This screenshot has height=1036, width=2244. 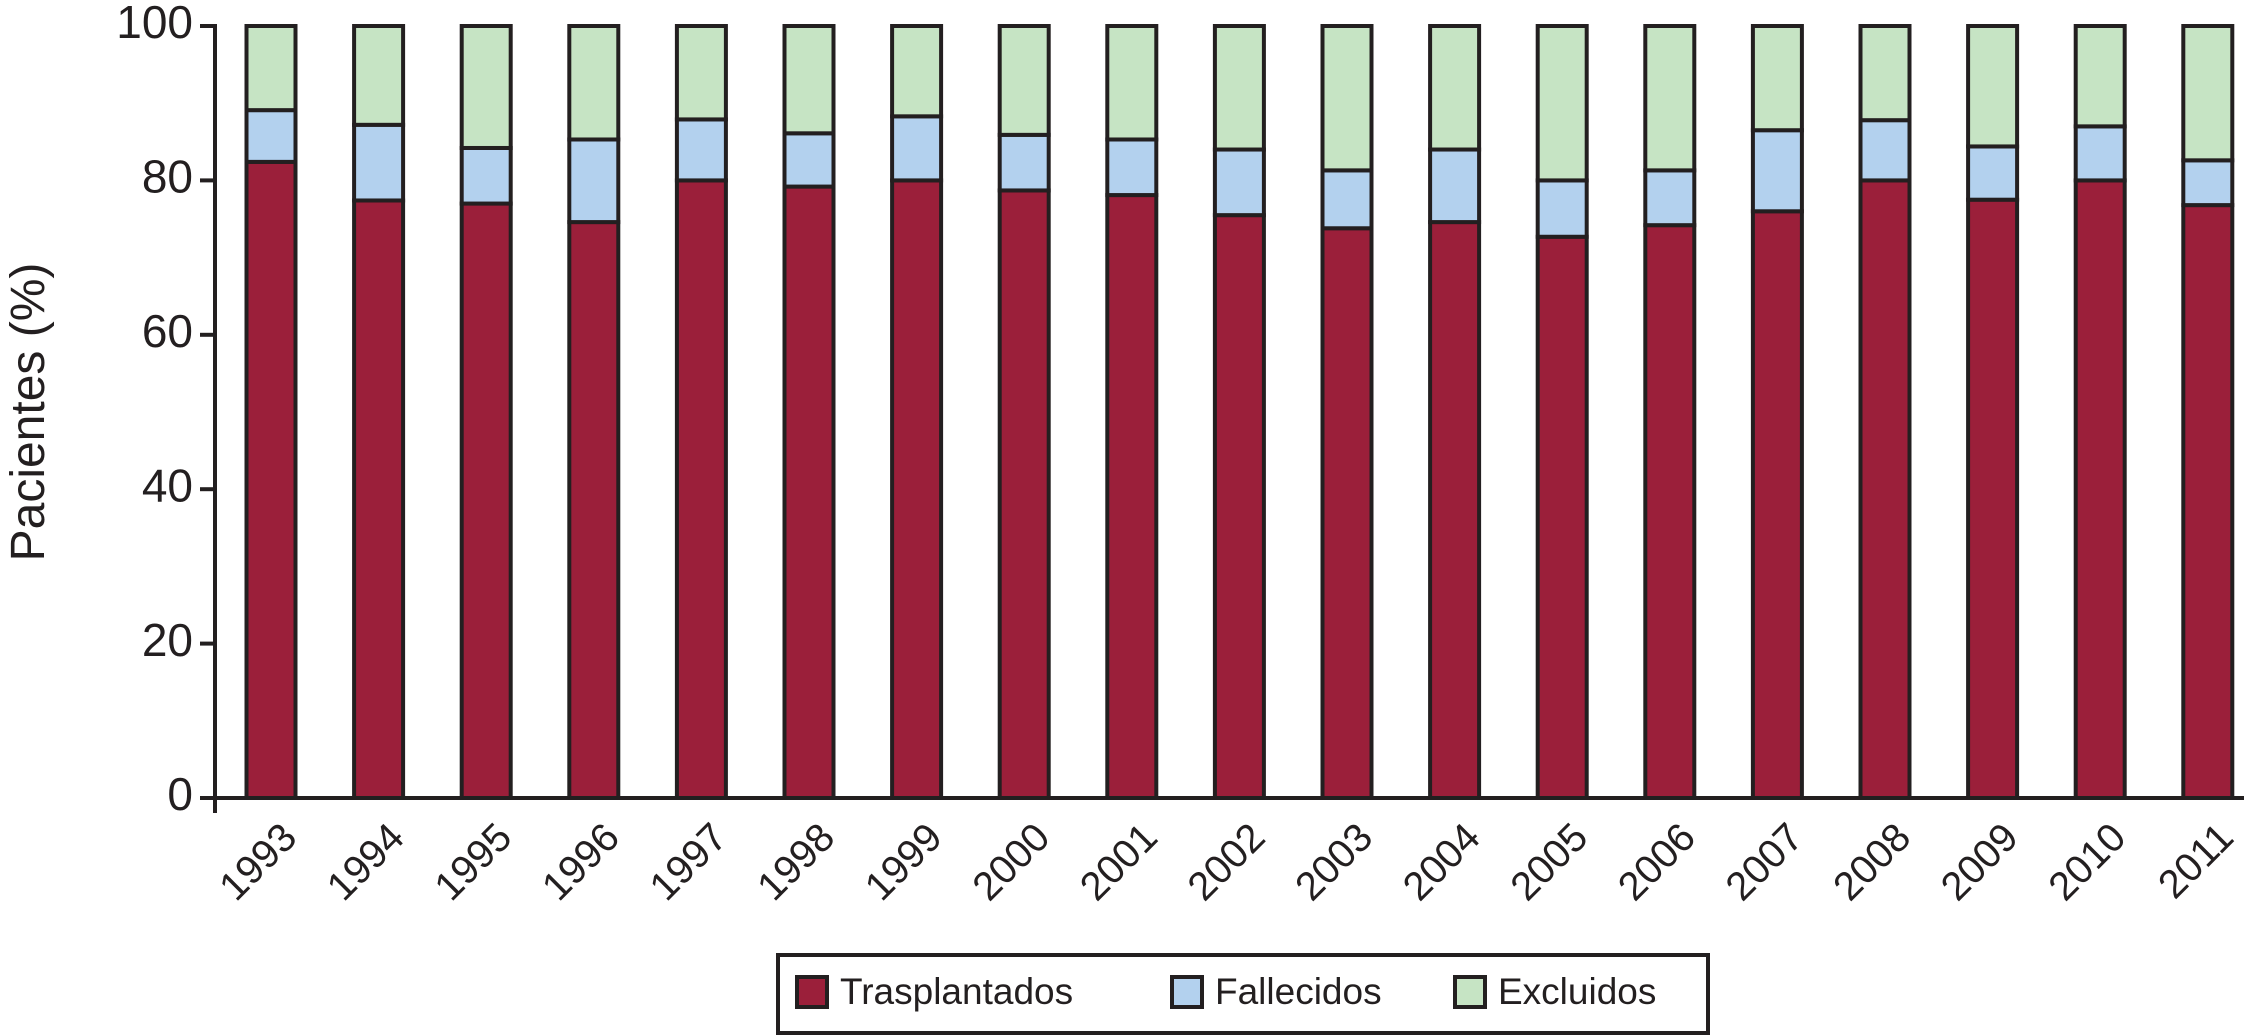 I want to click on x-tick-label: 1999, so click(x=904, y=862).